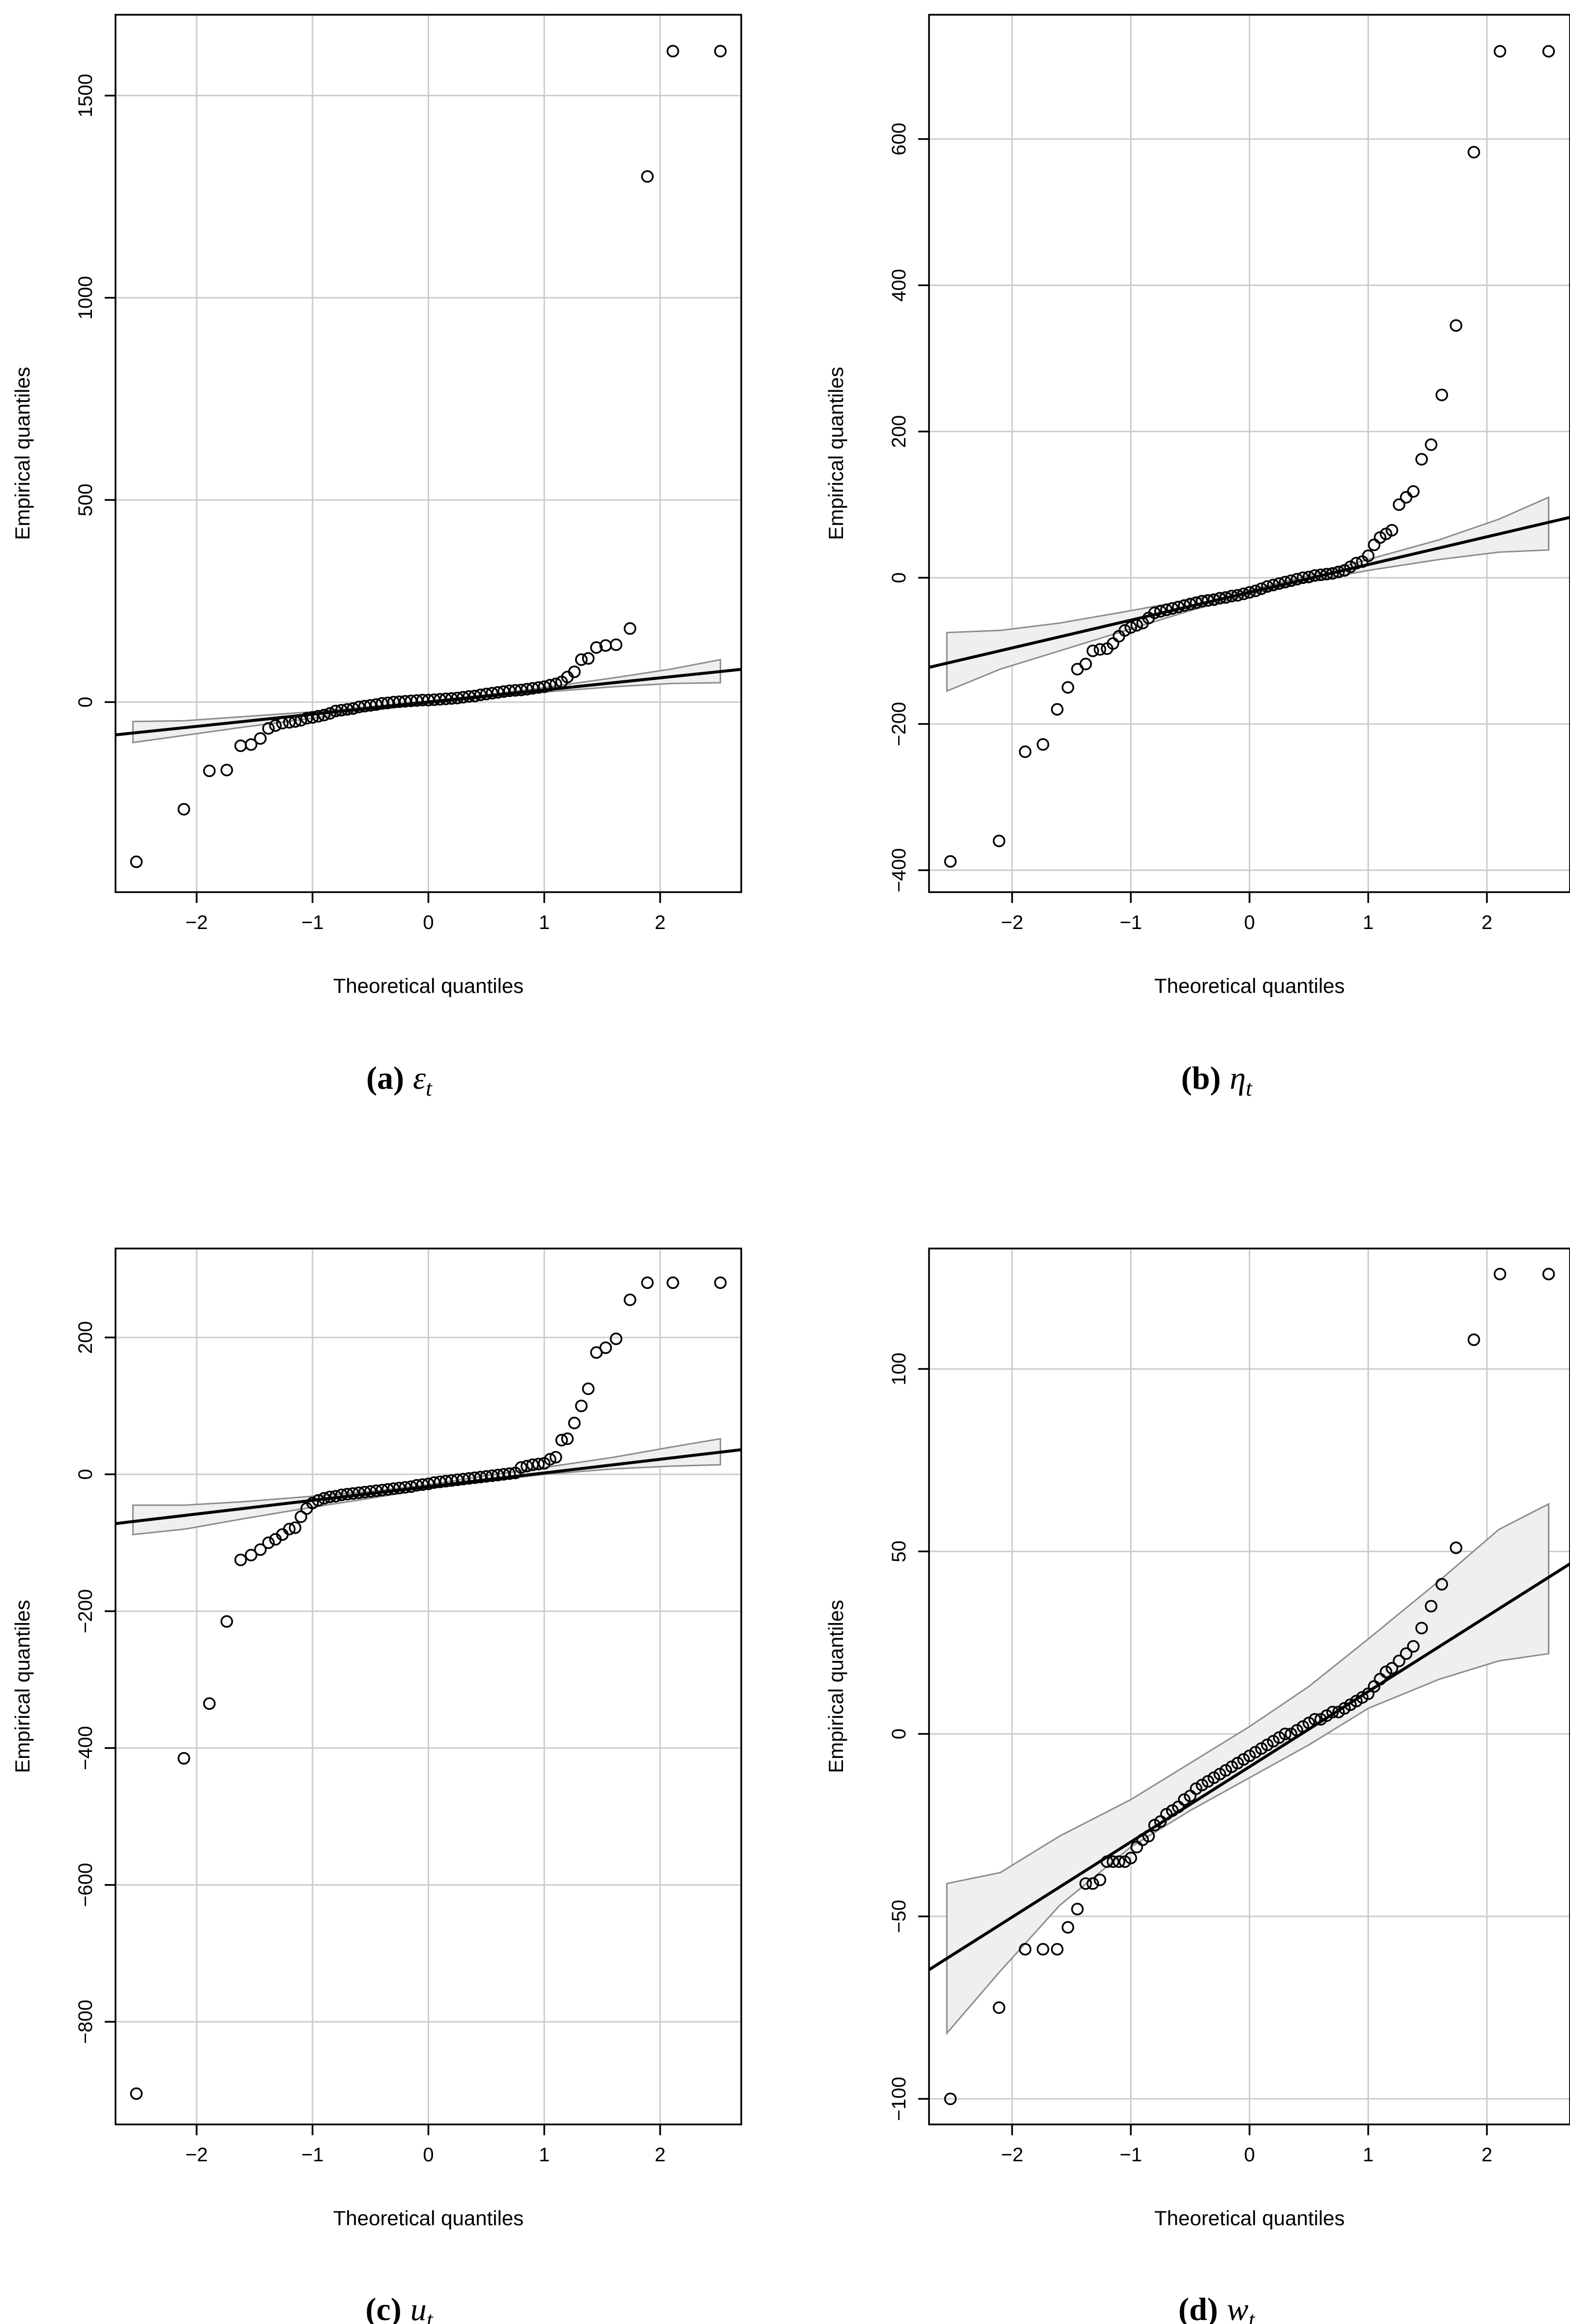 The width and height of the screenshot is (1570, 2324). I want to click on x-tick-label: 2, so click(661, 2155).